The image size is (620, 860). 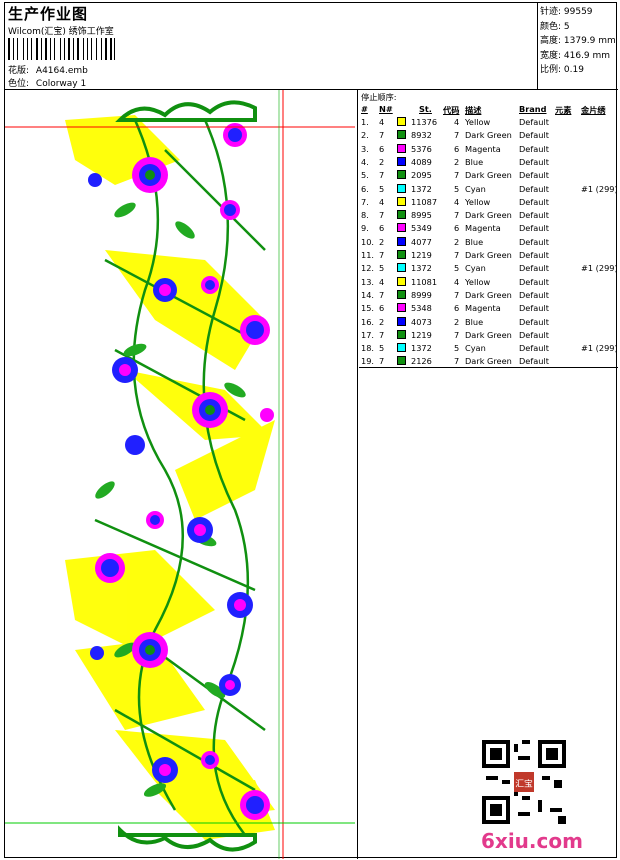 What do you see at coordinates (457, 228) in the screenshot?
I see `row-code: 6` at bounding box center [457, 228].